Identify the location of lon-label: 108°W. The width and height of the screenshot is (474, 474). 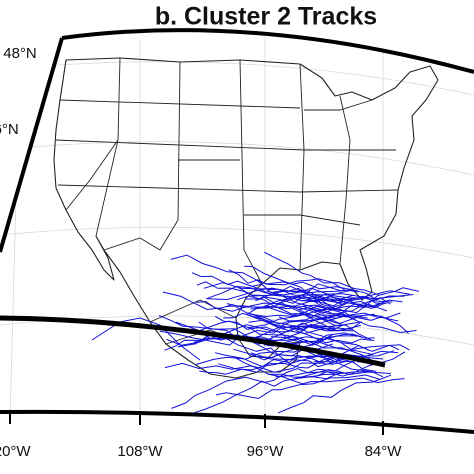
(140, 451).